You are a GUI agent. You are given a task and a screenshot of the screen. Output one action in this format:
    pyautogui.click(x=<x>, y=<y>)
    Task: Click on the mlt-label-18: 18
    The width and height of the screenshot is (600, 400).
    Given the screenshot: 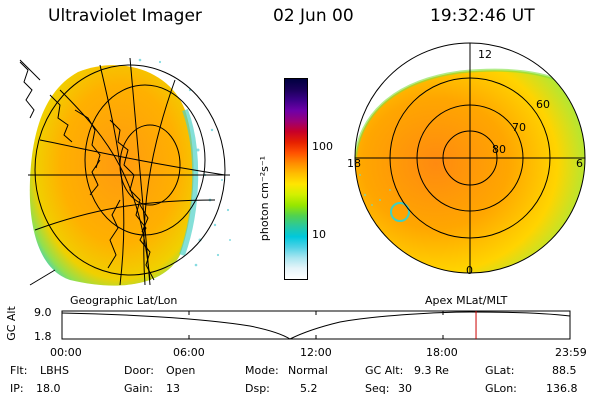 What is the action you would take?
    pyautogui.click(x=354, y=163)
    